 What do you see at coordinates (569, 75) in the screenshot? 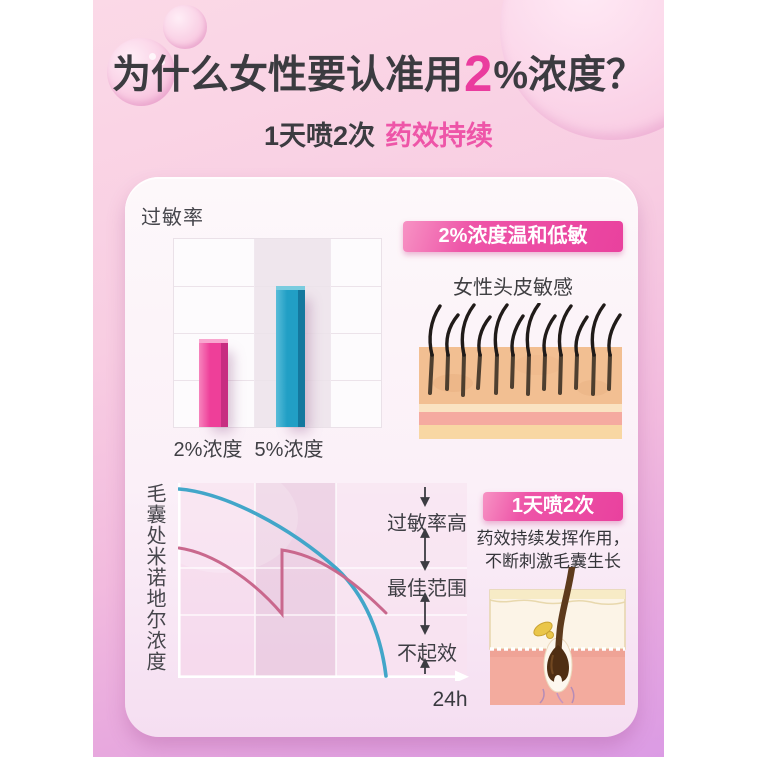
I see `title-suffix: %浓度？` at bounding box center [569, 75].